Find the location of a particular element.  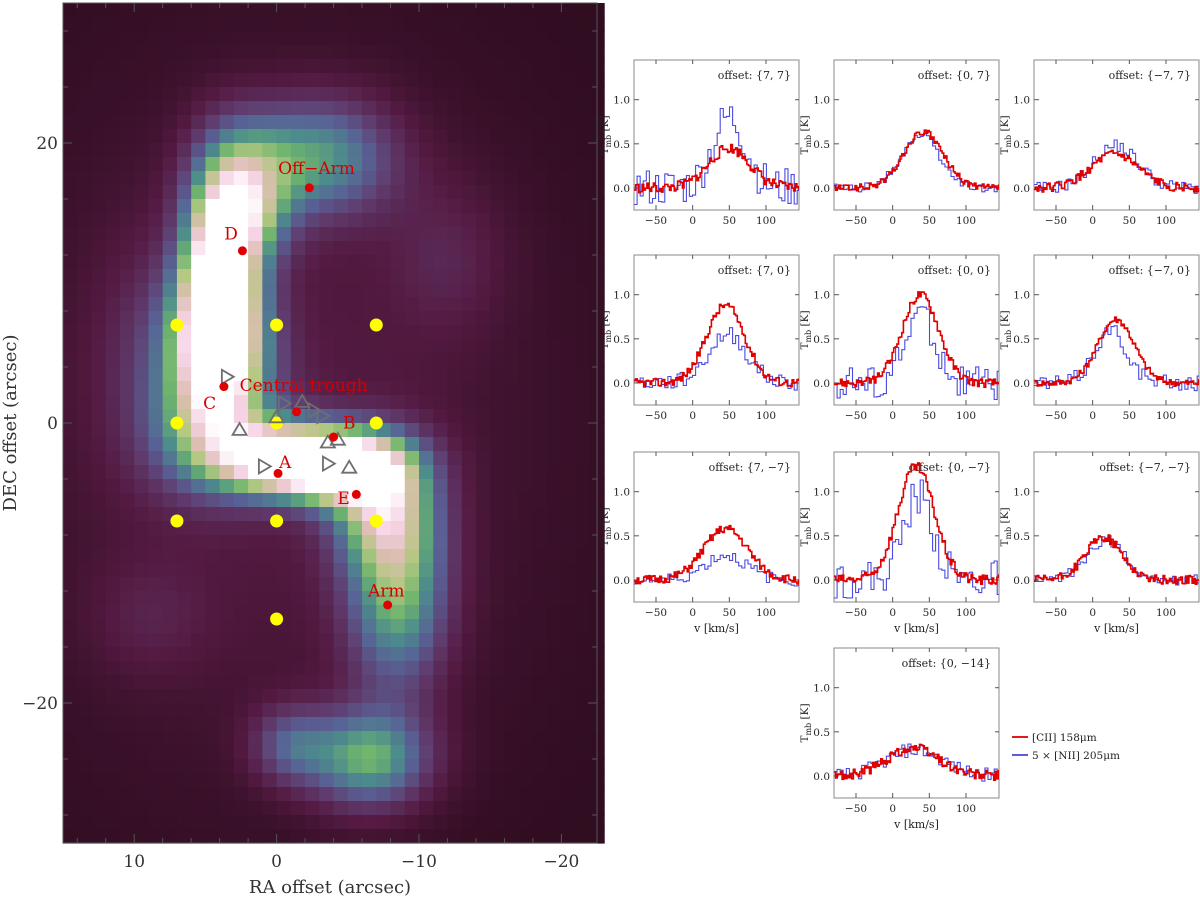

spectrum-x-tick-label: 100 is located at coordinates (1166, 416).